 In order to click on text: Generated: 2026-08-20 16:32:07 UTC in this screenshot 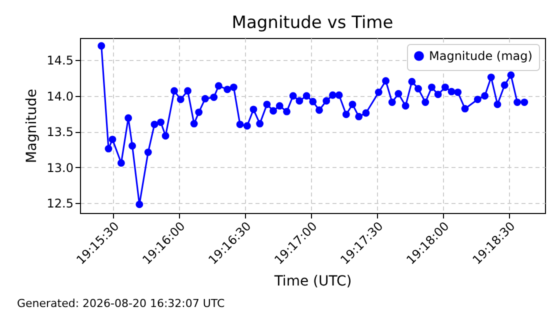, I will do `click(121, 303)`.